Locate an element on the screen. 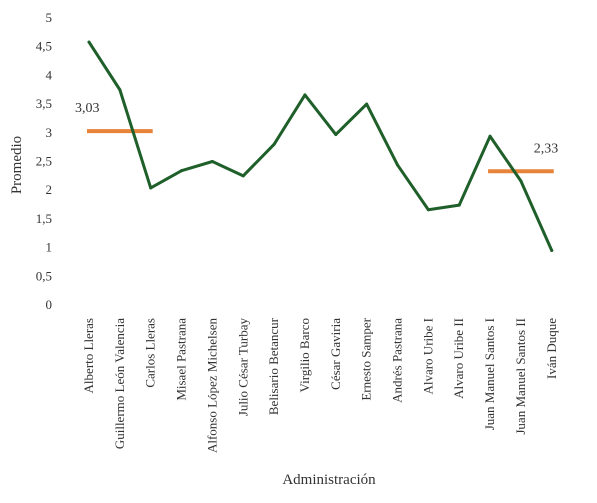 This screenshot has width=597, height=503. y-tick-label: 4,5 is located at coordinates (44, 46).